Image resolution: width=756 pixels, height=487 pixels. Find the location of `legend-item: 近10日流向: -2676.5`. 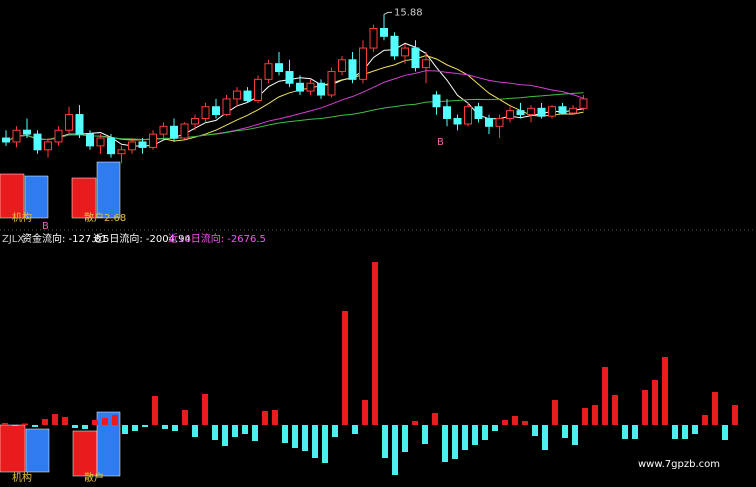

legend-item: 近10日流向: -2676.5 is located at coordinates (217, 238).